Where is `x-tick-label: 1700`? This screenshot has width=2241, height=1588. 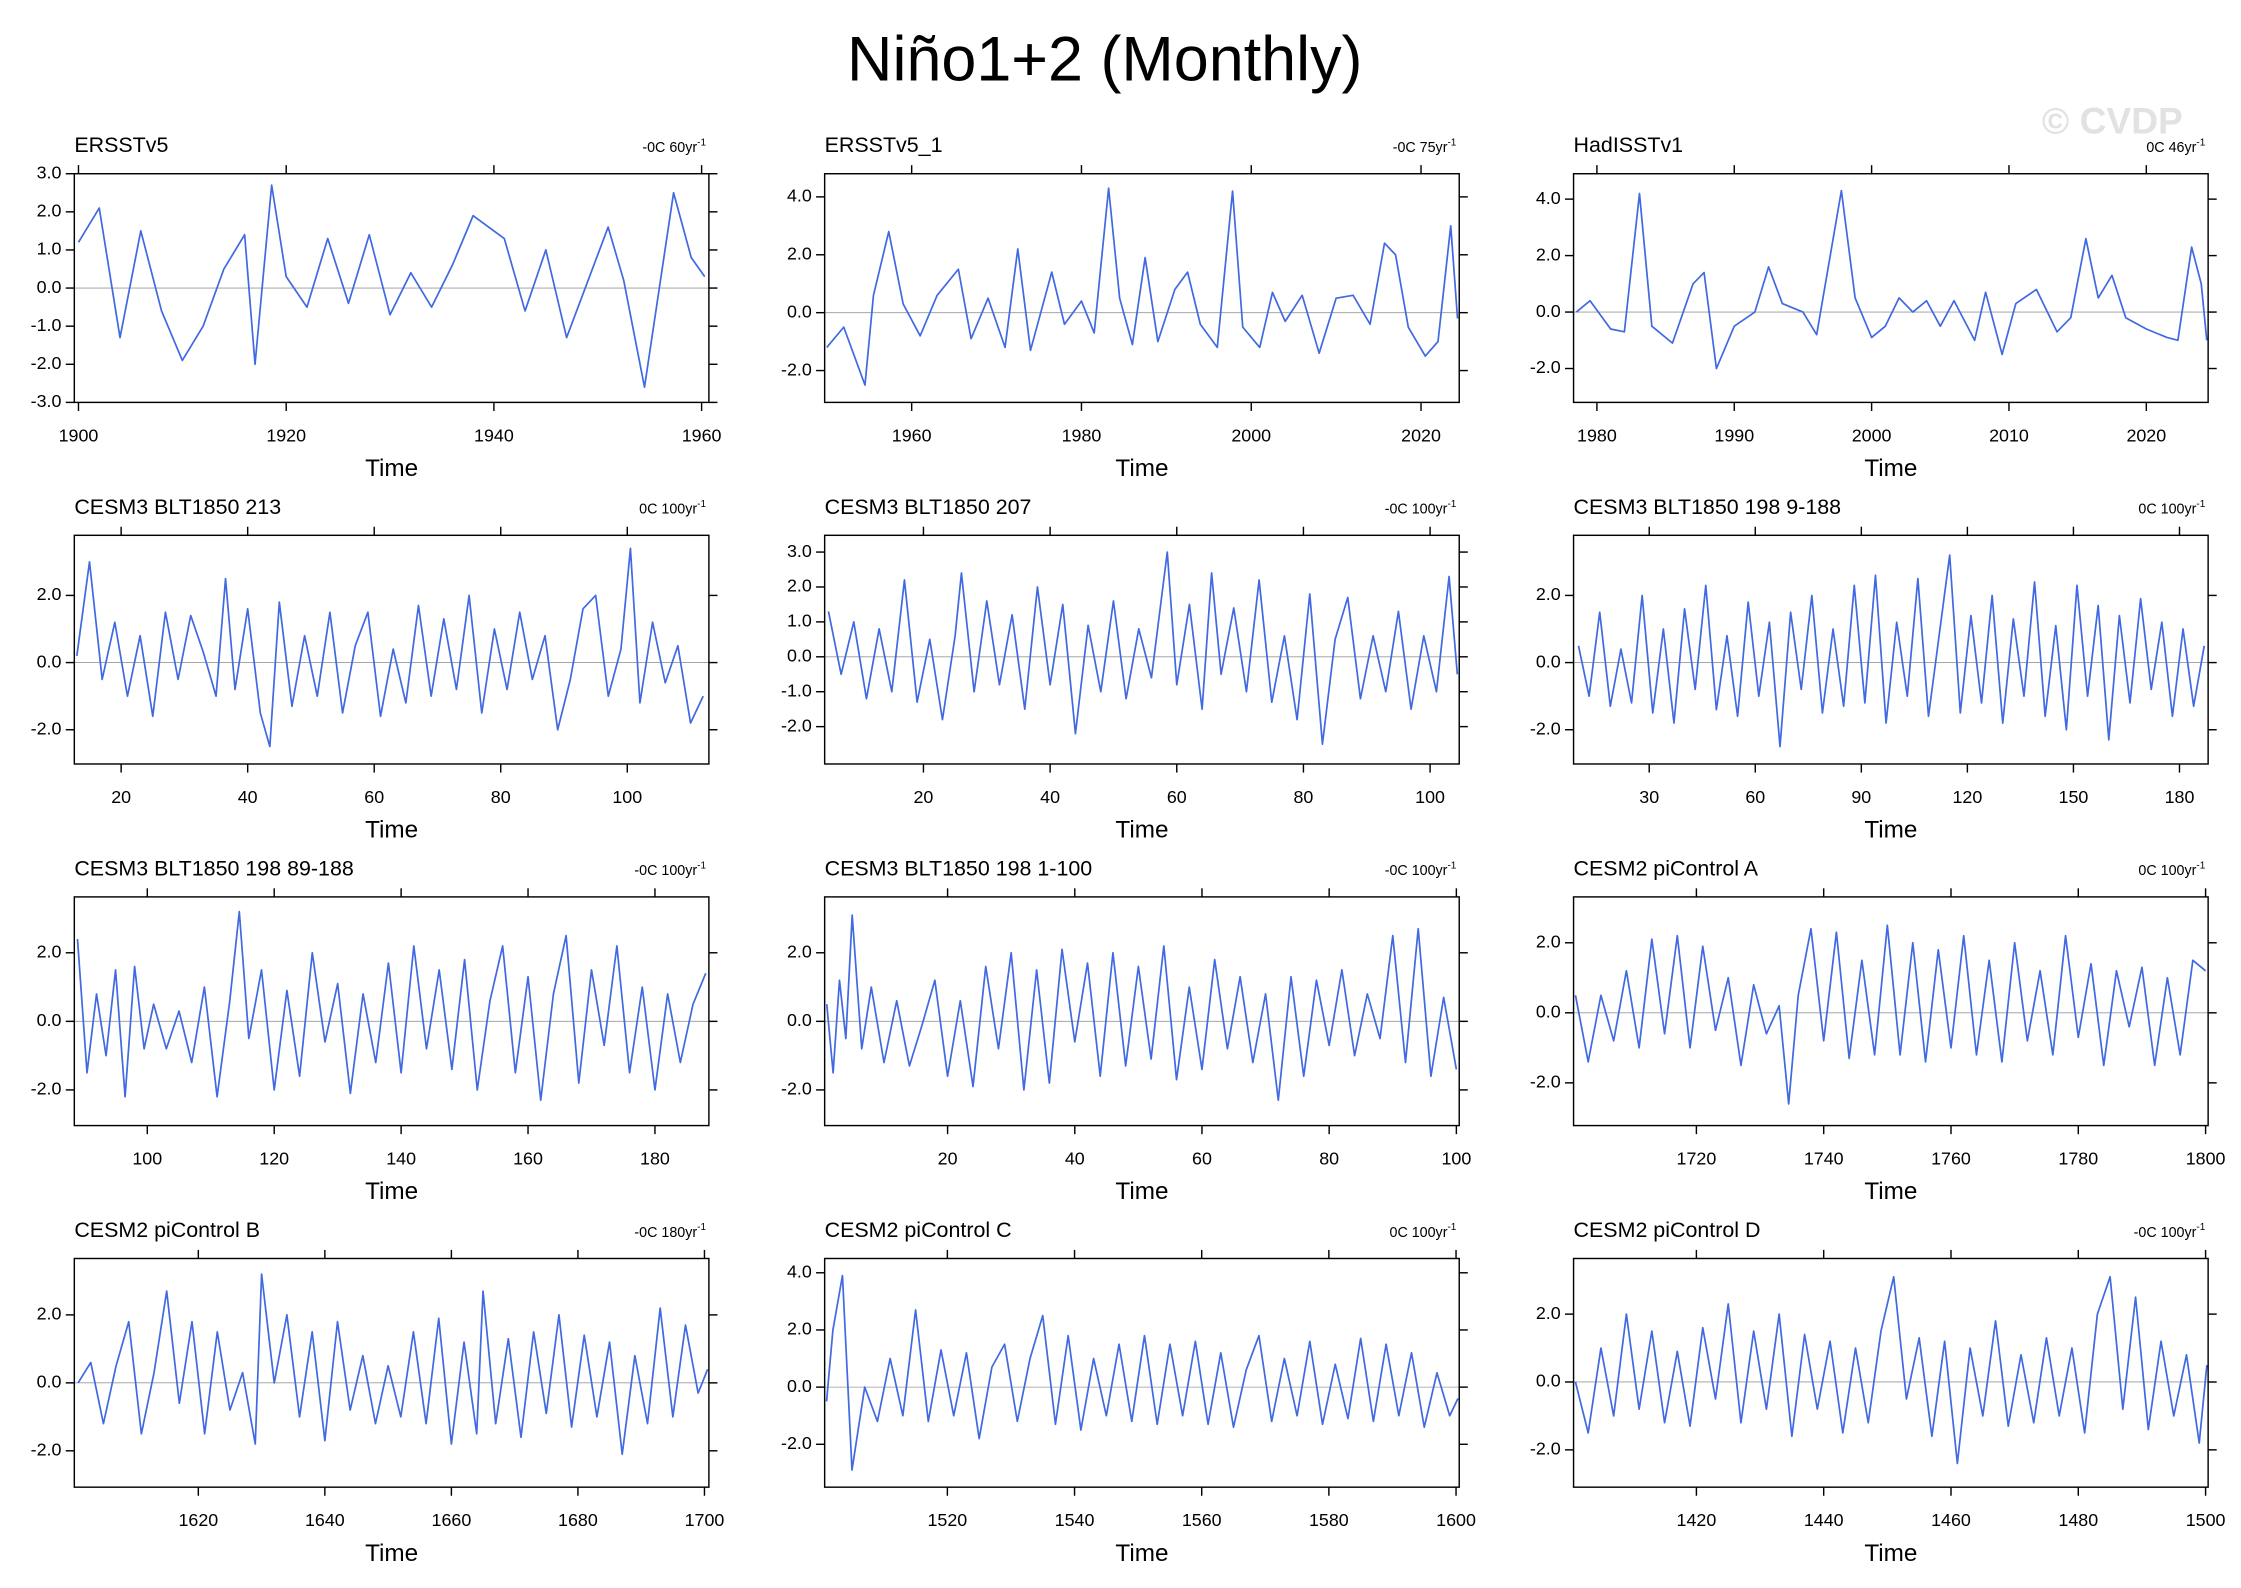
x-tick-label: 1700 is located at coordinates (705, 1520).